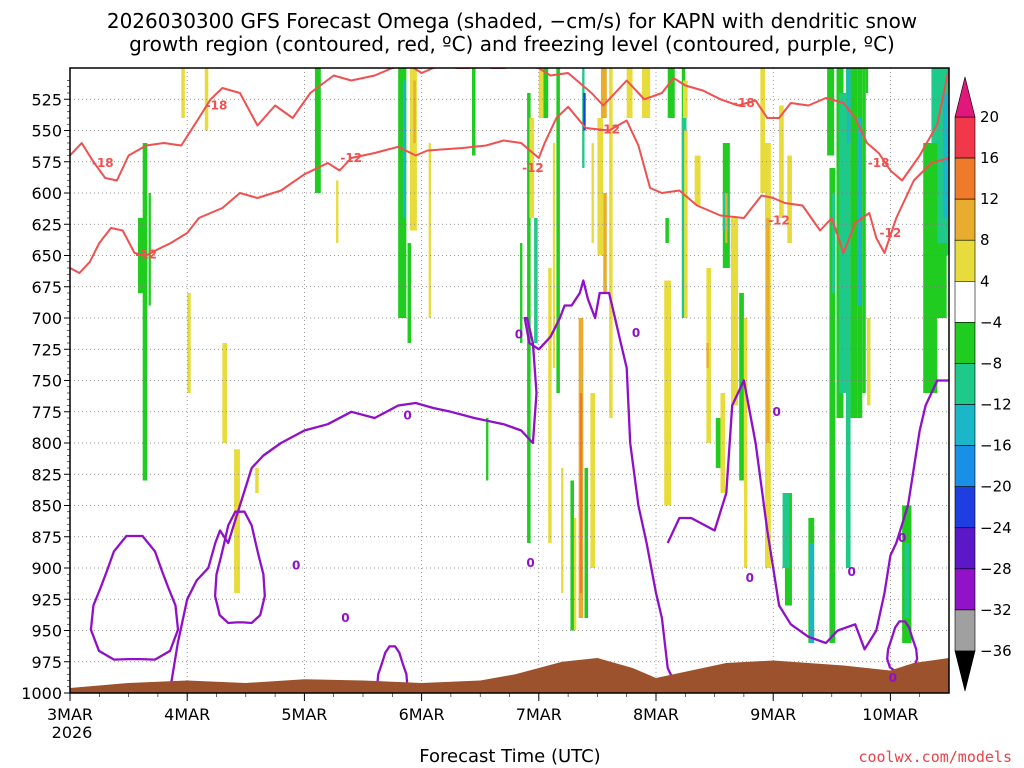 Image resolution: width=1024 pixels, height=768 pixels. I want to click on x-axis-year-label: 2026, so click(72, 732).